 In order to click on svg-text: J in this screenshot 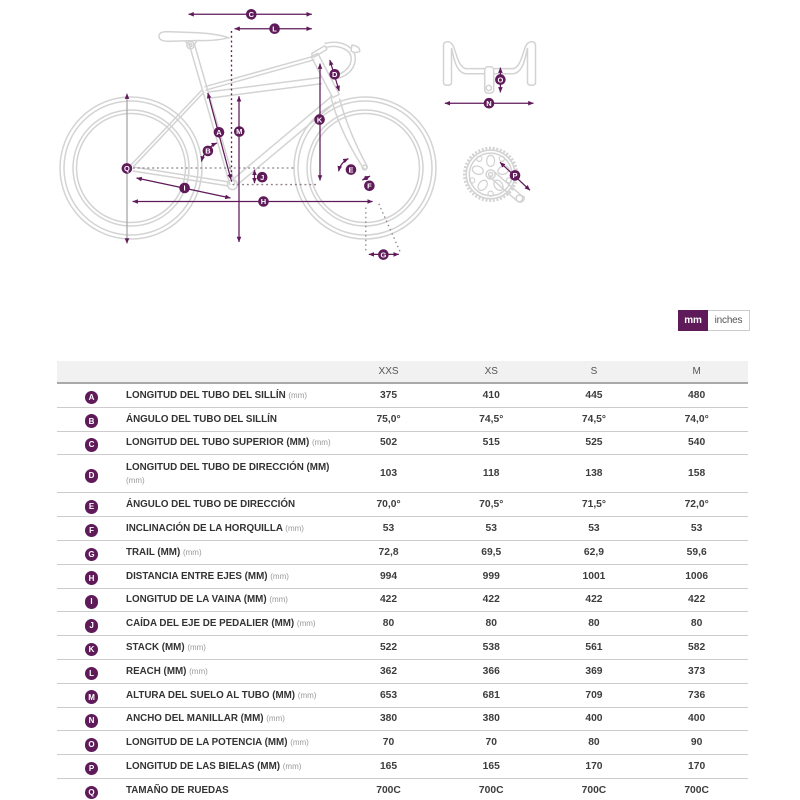, I will do `click(262, 177)`.